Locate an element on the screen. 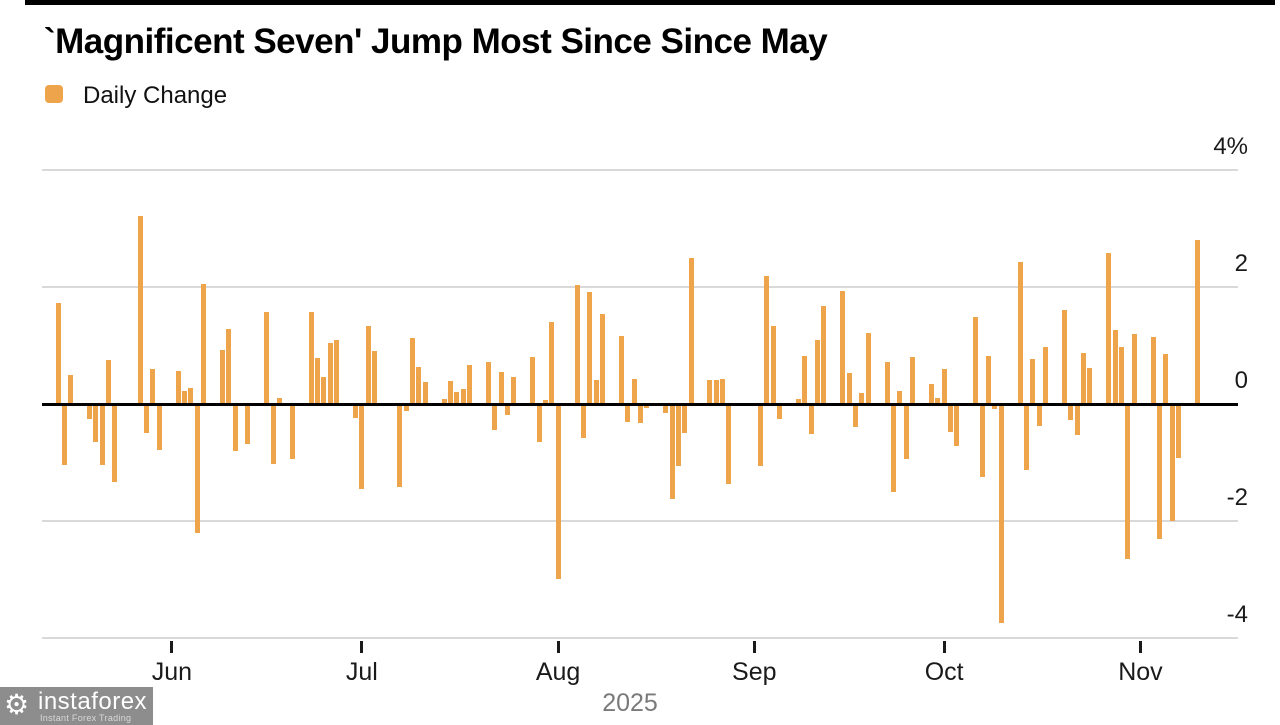 This screenshot has width=1280, height=725. y-axis-label: 0 is located at coordinates (1241, 380).